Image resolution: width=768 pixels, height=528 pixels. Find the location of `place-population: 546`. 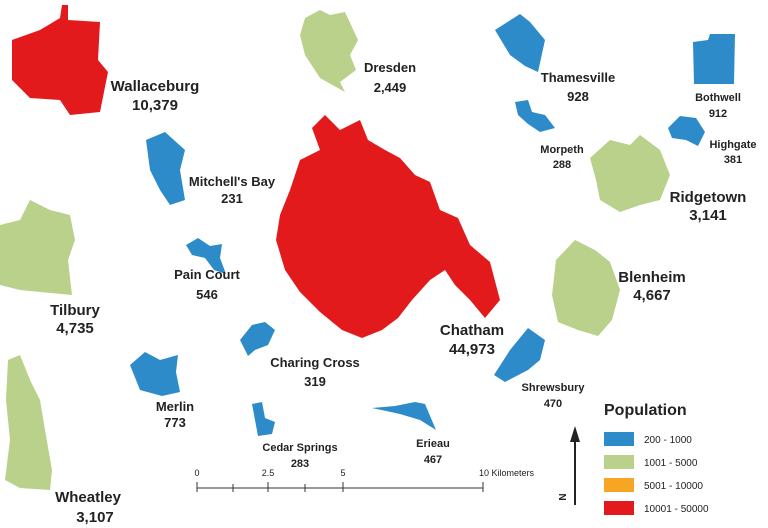

place-population: 546 is located at coordinates (207, 294).